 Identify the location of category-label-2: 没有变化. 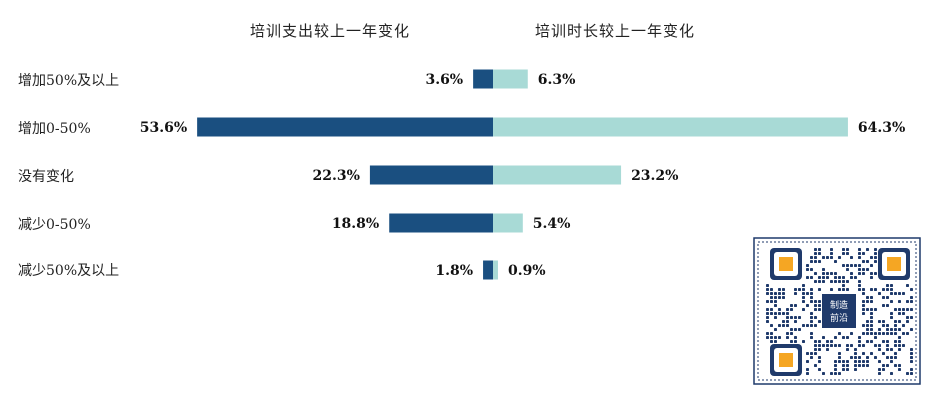
(46, 177).